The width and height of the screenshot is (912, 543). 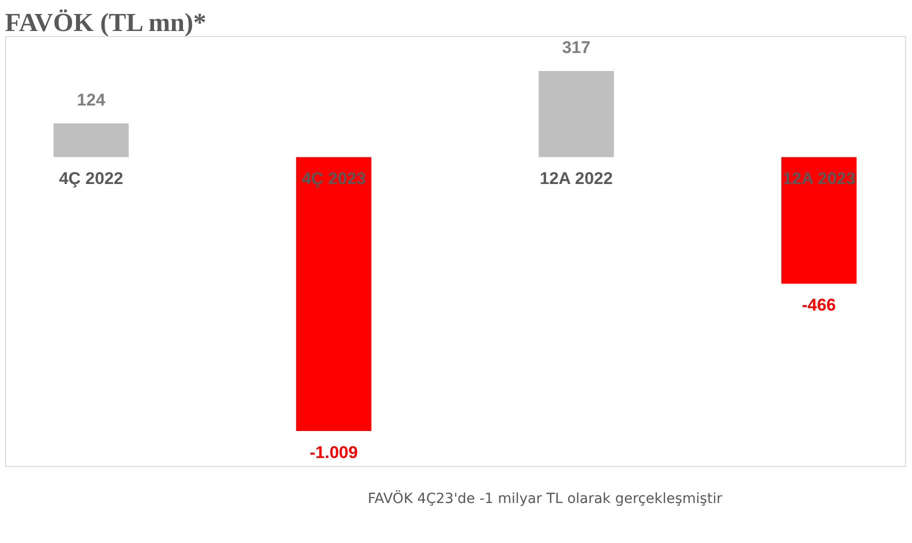 I want to click on x-tick-label: 12A 2023, so click(x=819, y=178).